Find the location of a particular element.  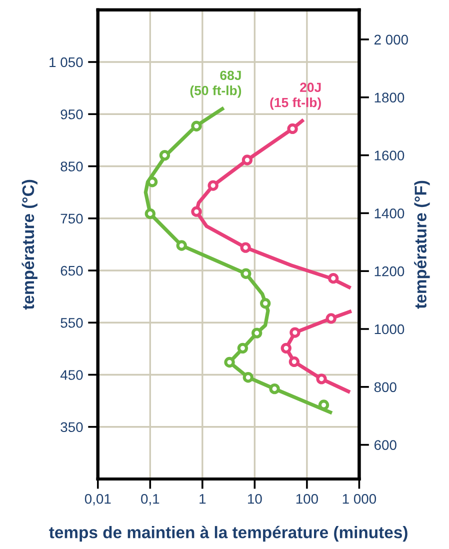

y2-tick-label: 1000 is located at coordinates (389, 329).